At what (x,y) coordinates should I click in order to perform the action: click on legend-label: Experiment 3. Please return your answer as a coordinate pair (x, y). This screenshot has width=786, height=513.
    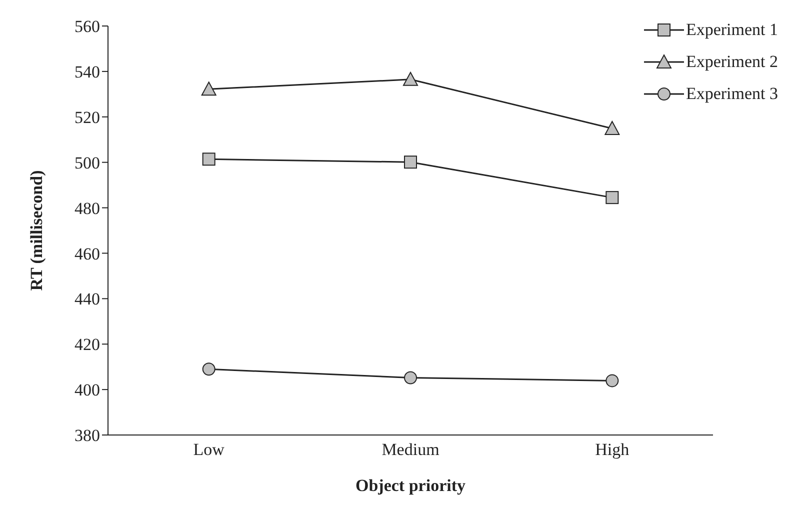
    Looking at the image, I should click on (732, 94).